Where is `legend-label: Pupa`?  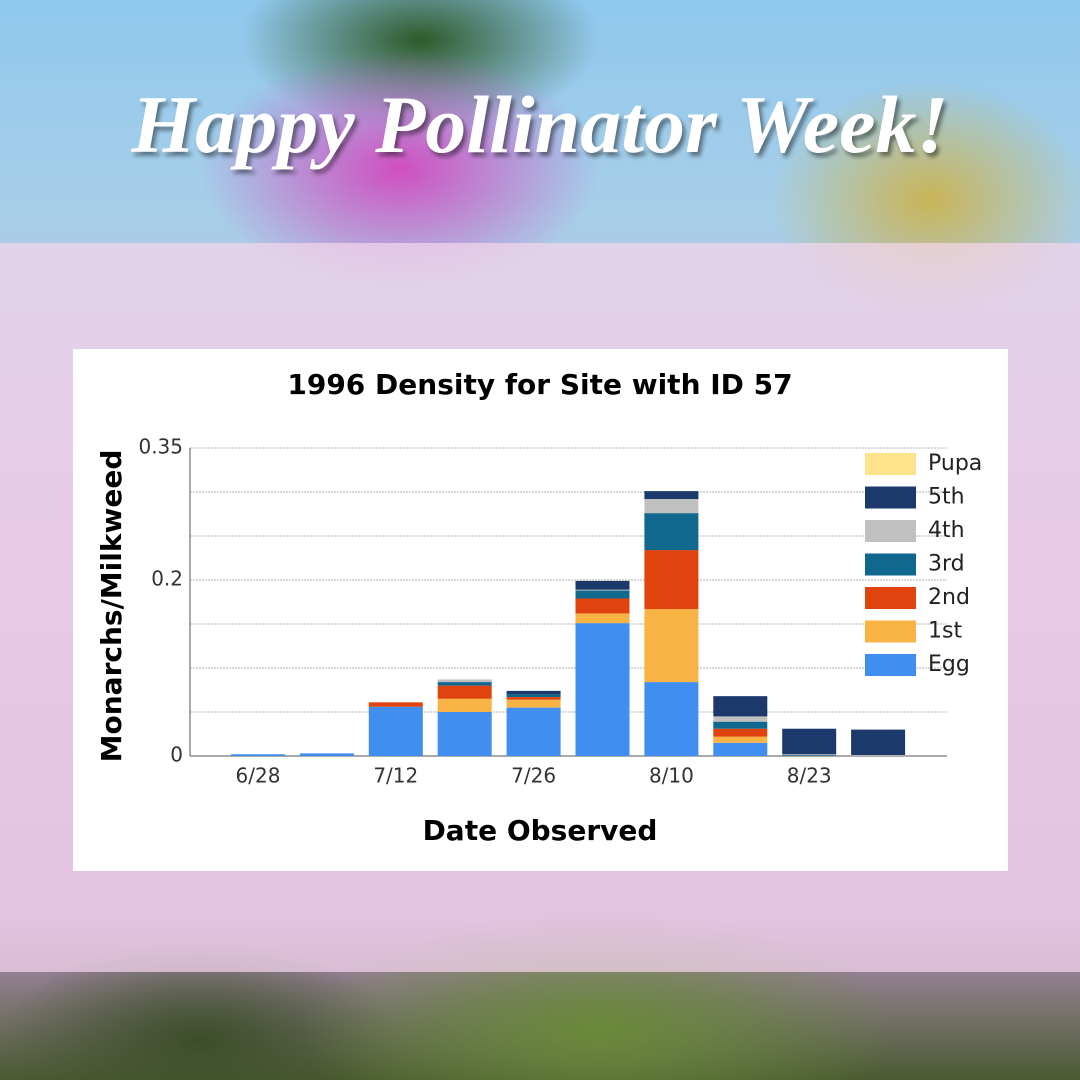 legend-label: Pupa is located at coordinates (955, 463).